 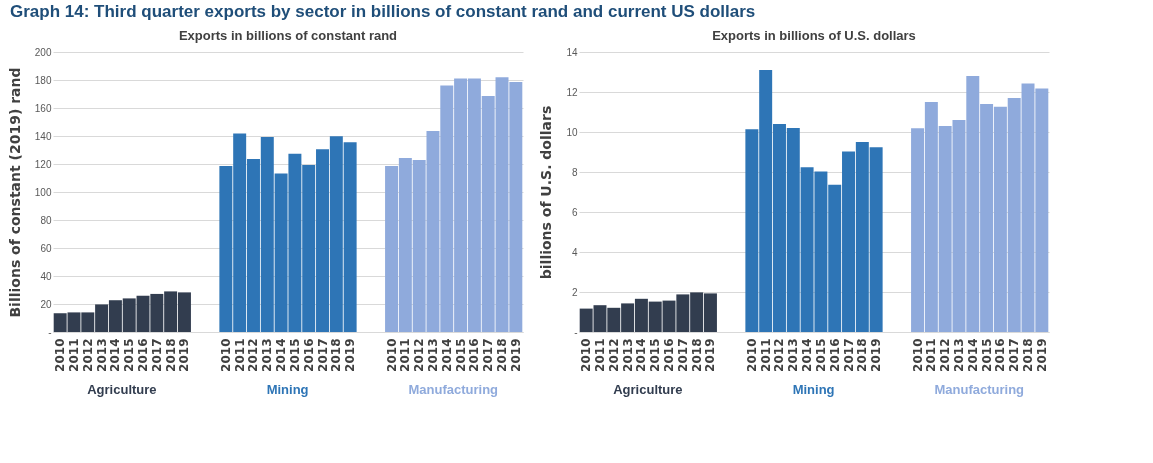 What do you see at coordinates (574, 172) in the screenshot?
I see `y-tick-label: 8` at bounding box center [574, 172].